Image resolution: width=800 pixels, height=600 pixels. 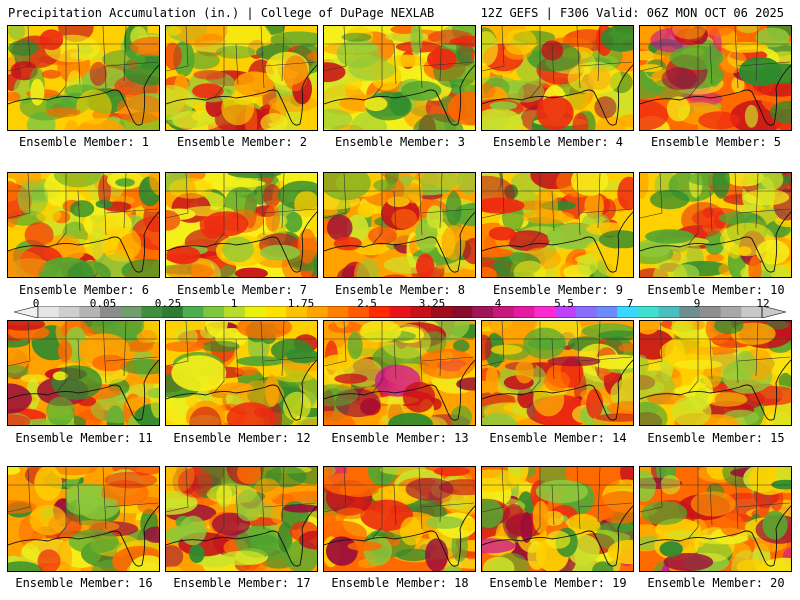 What do you see at coordinates (301, 303) in the screenshot?
I see `colorbar-tick-label: 1.75` at bounding box center [301, 303].